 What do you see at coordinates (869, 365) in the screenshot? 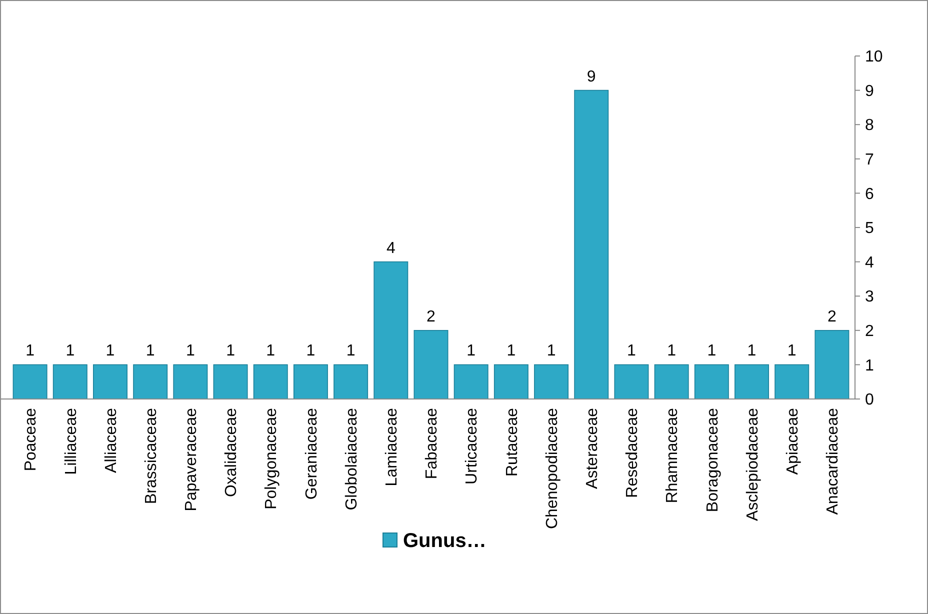
I see `y-tick-label: 1` at bounding box center [869, 365].